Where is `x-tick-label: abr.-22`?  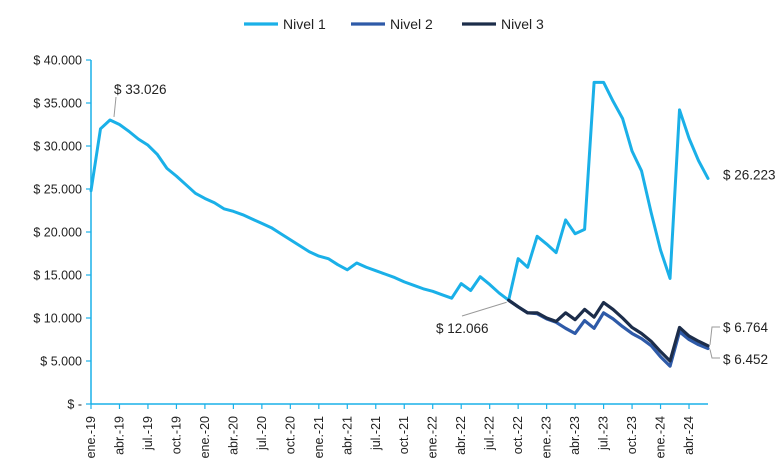 x-tick-label: abr.-22 is located at coordinates (461, 435).